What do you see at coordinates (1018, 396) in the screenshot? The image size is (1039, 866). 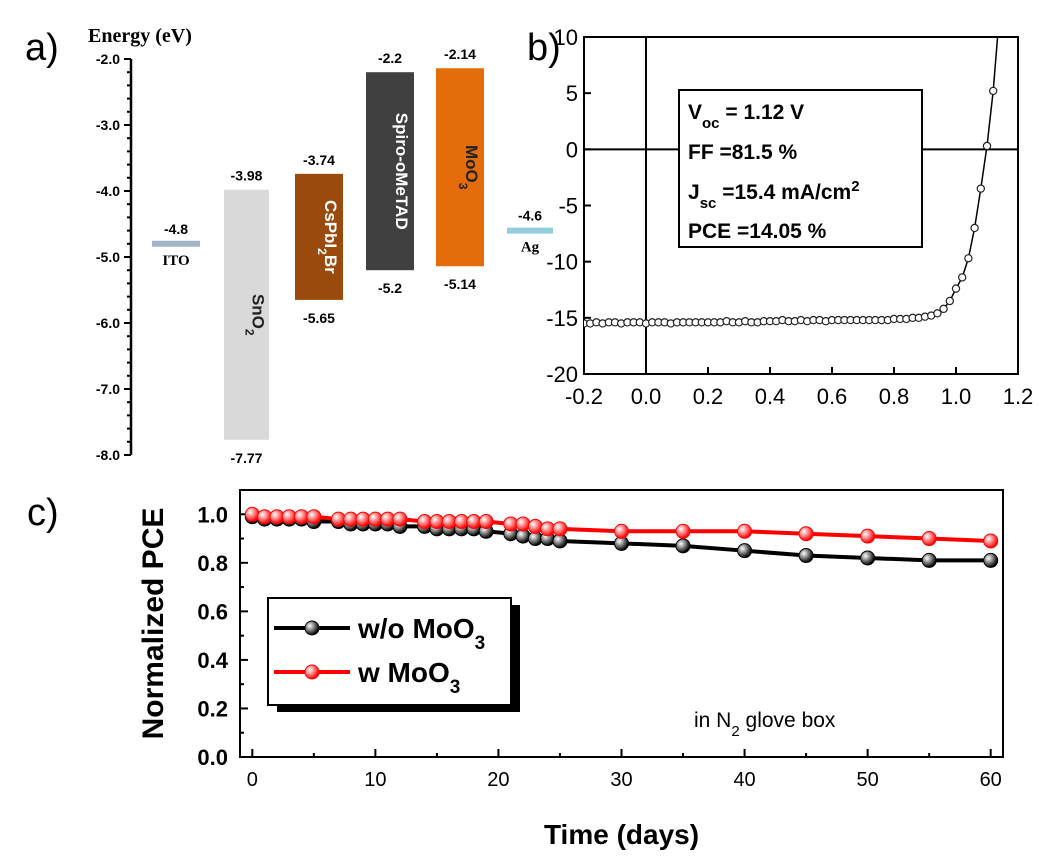 I see `x-tick-label-b: 1.2` at bounding box center [1018, 396].